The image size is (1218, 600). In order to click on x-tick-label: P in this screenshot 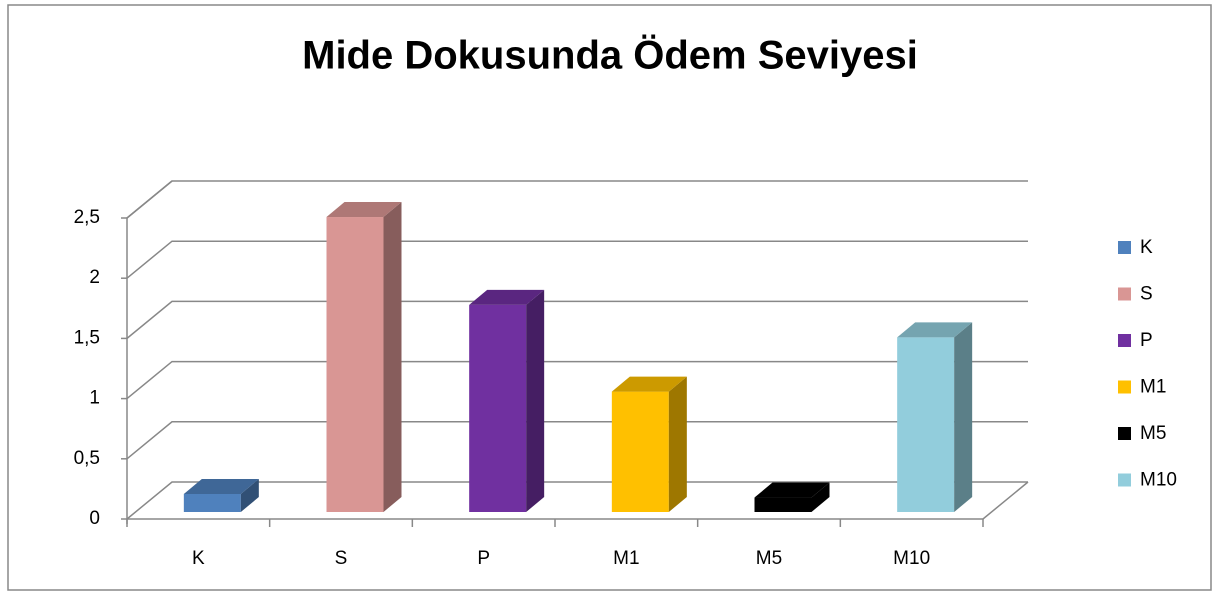, I will do `click(483, 558)`.